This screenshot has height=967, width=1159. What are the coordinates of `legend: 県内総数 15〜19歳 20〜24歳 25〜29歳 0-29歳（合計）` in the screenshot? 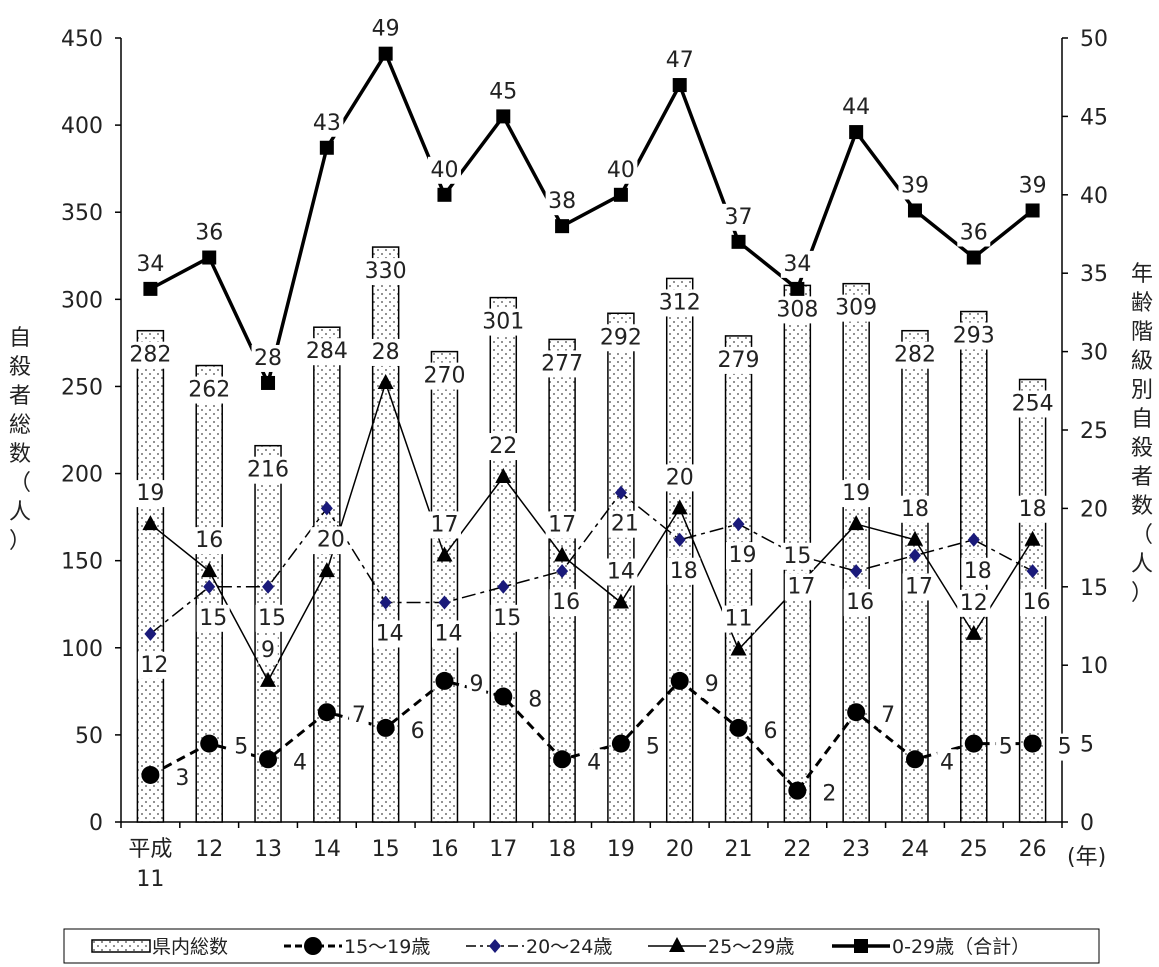 It's located at (581, 946).